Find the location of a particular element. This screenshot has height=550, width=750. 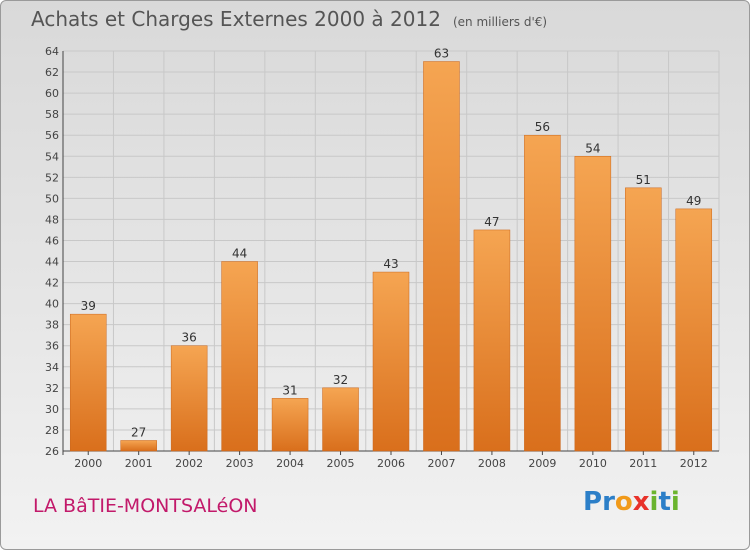

chart-title-text: Achats et Charges Externes 2000 à 2012 is located at coordinates (236, 19).